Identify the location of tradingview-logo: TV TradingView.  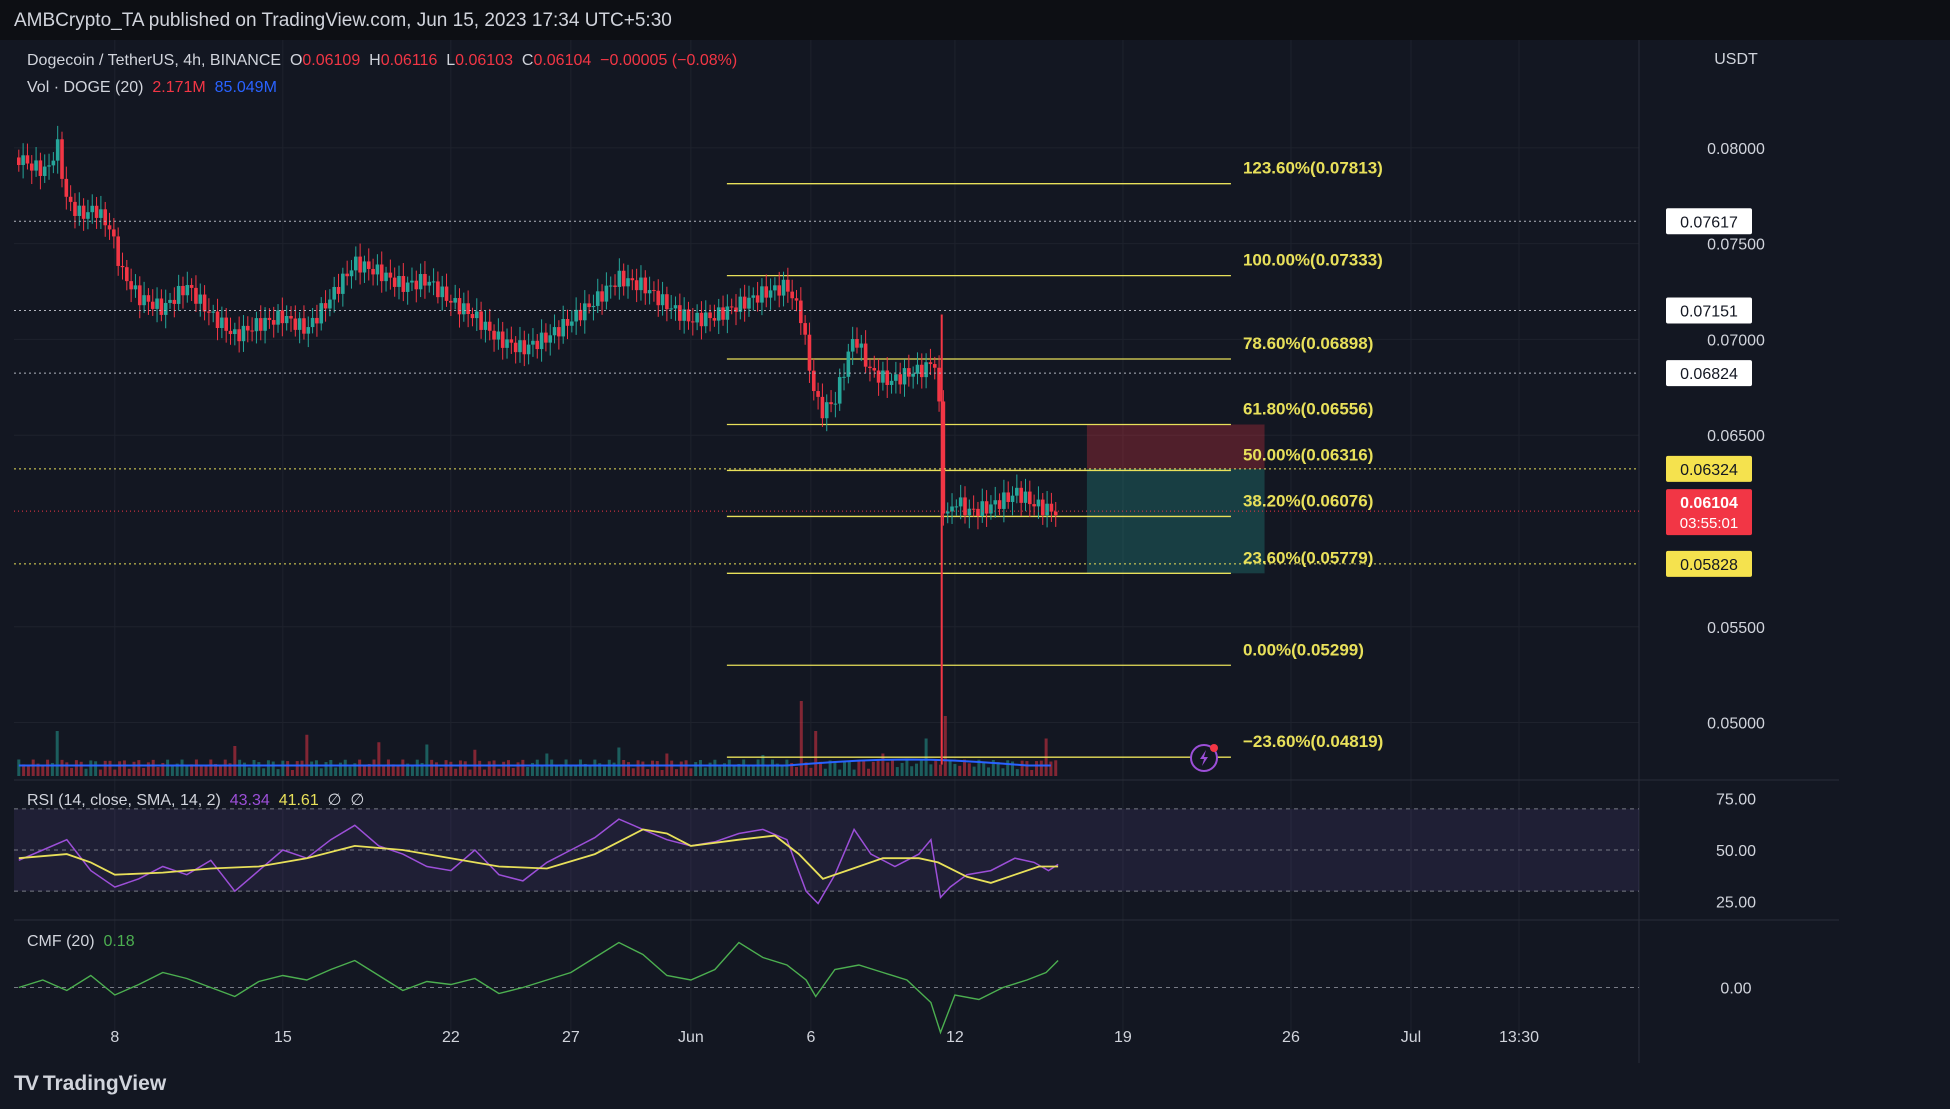
(90, 1084).